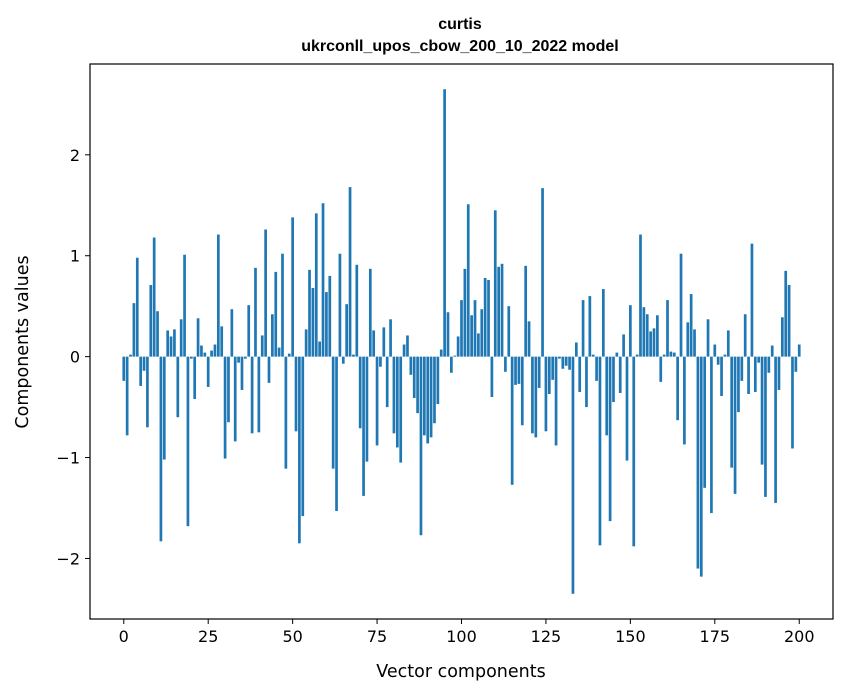 The height and width of the screenshot is (696, 847). I want to click on y-tick-label: 1, so click(75, 256).